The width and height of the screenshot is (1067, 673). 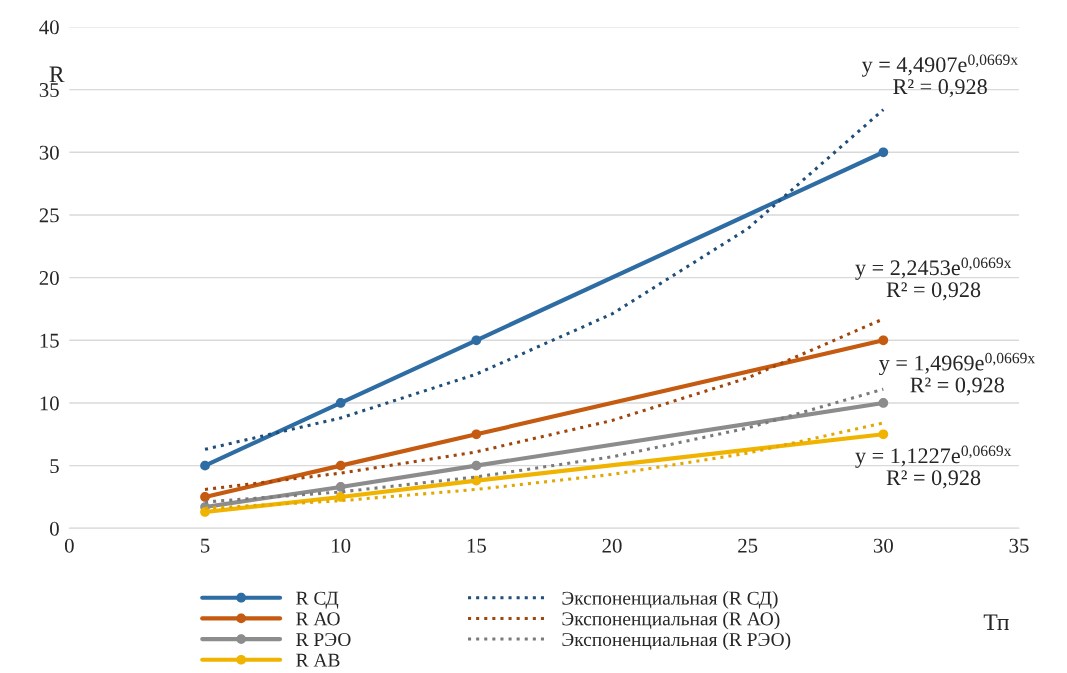 I want to click on y-tick-label: 10, so click(x=49, y=403).